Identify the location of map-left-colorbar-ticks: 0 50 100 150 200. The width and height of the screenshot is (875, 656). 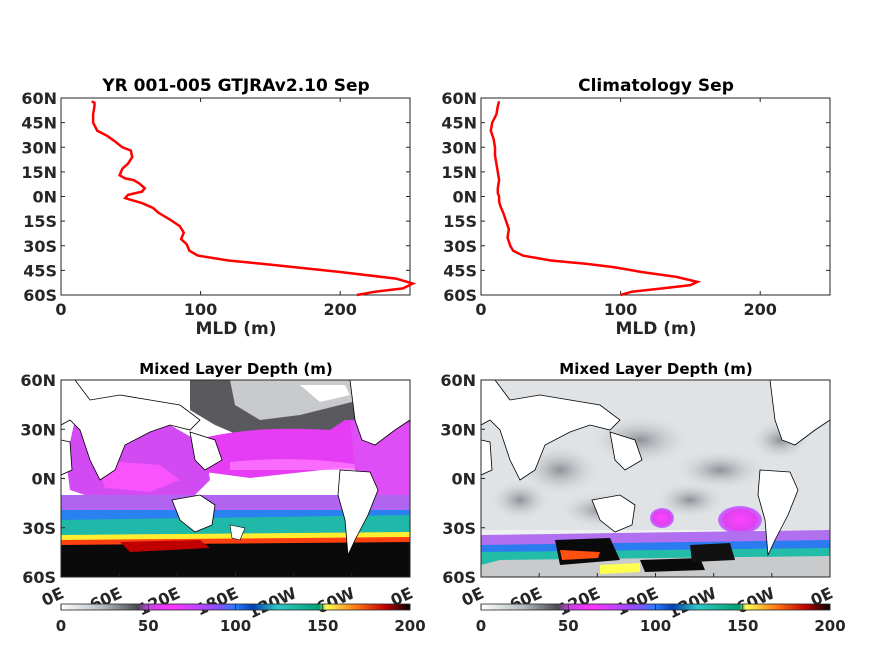
(241, 619).